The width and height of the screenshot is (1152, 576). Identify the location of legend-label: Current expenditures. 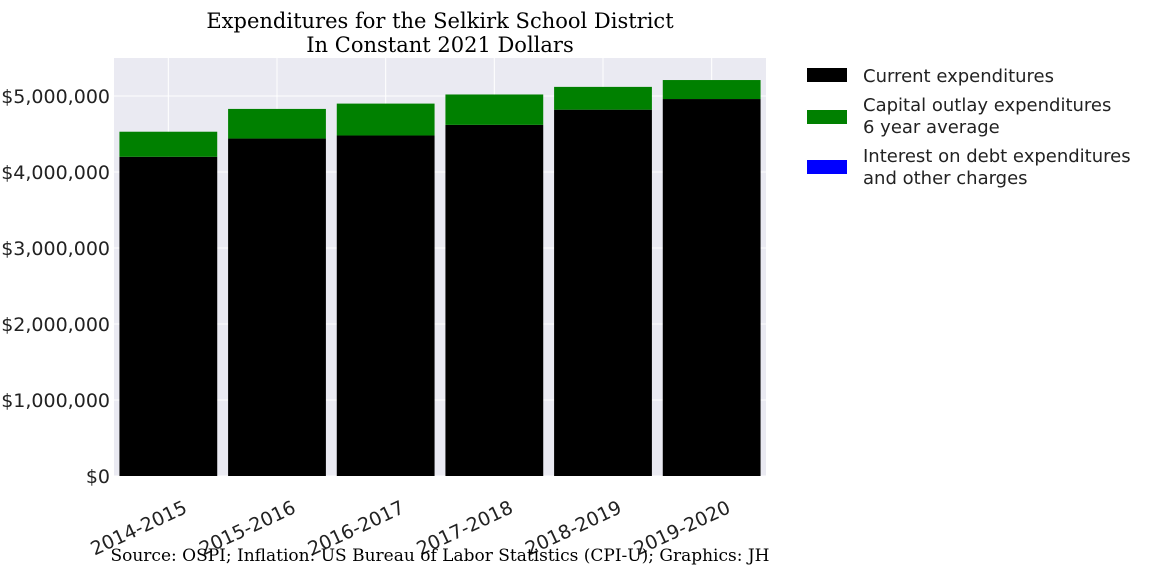
(958, 76).